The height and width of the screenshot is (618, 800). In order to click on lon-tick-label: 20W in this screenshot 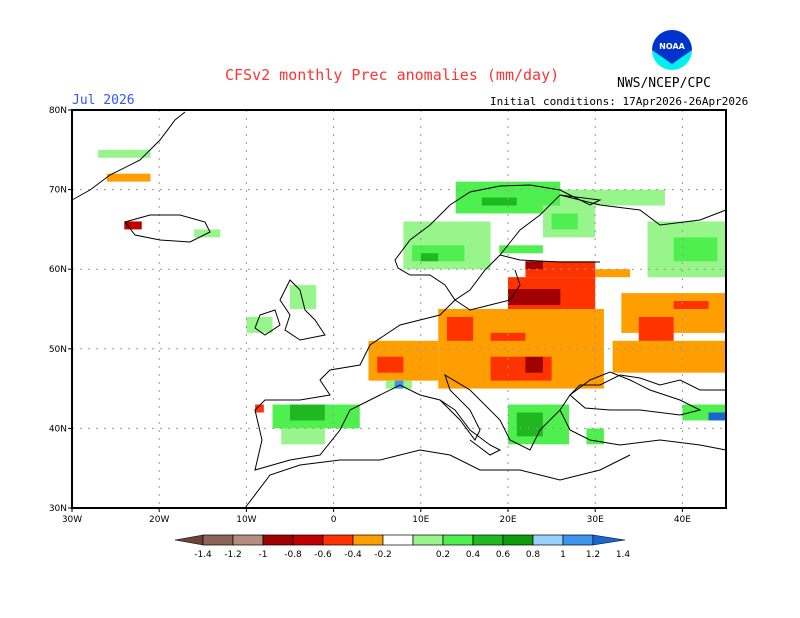, I will do `click(159, 520)`.